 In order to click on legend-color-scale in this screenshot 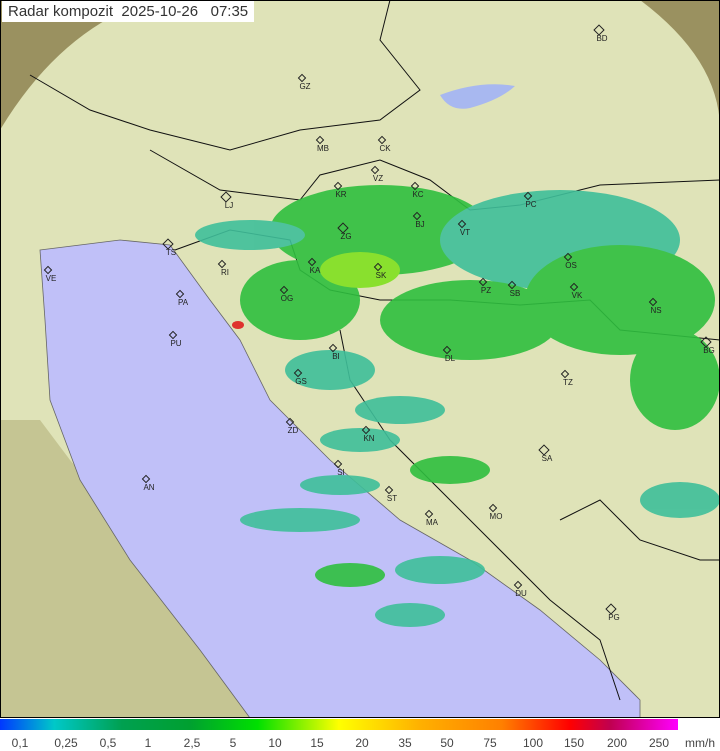, I will do `click(339, 724)`.